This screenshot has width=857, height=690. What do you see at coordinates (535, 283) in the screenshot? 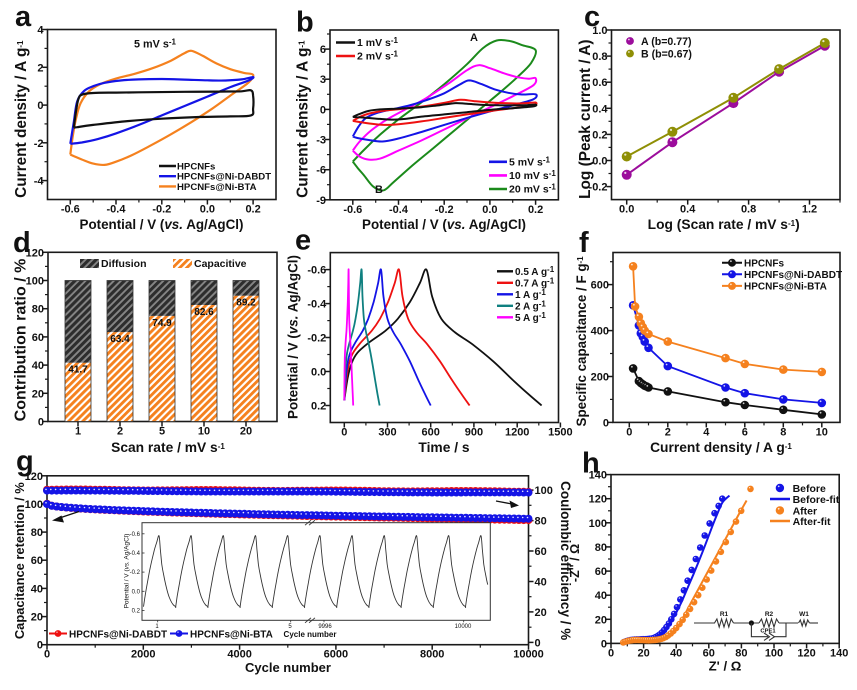
I see `svg-text: 0.7 A g-1` at bounding box center [535, 283].